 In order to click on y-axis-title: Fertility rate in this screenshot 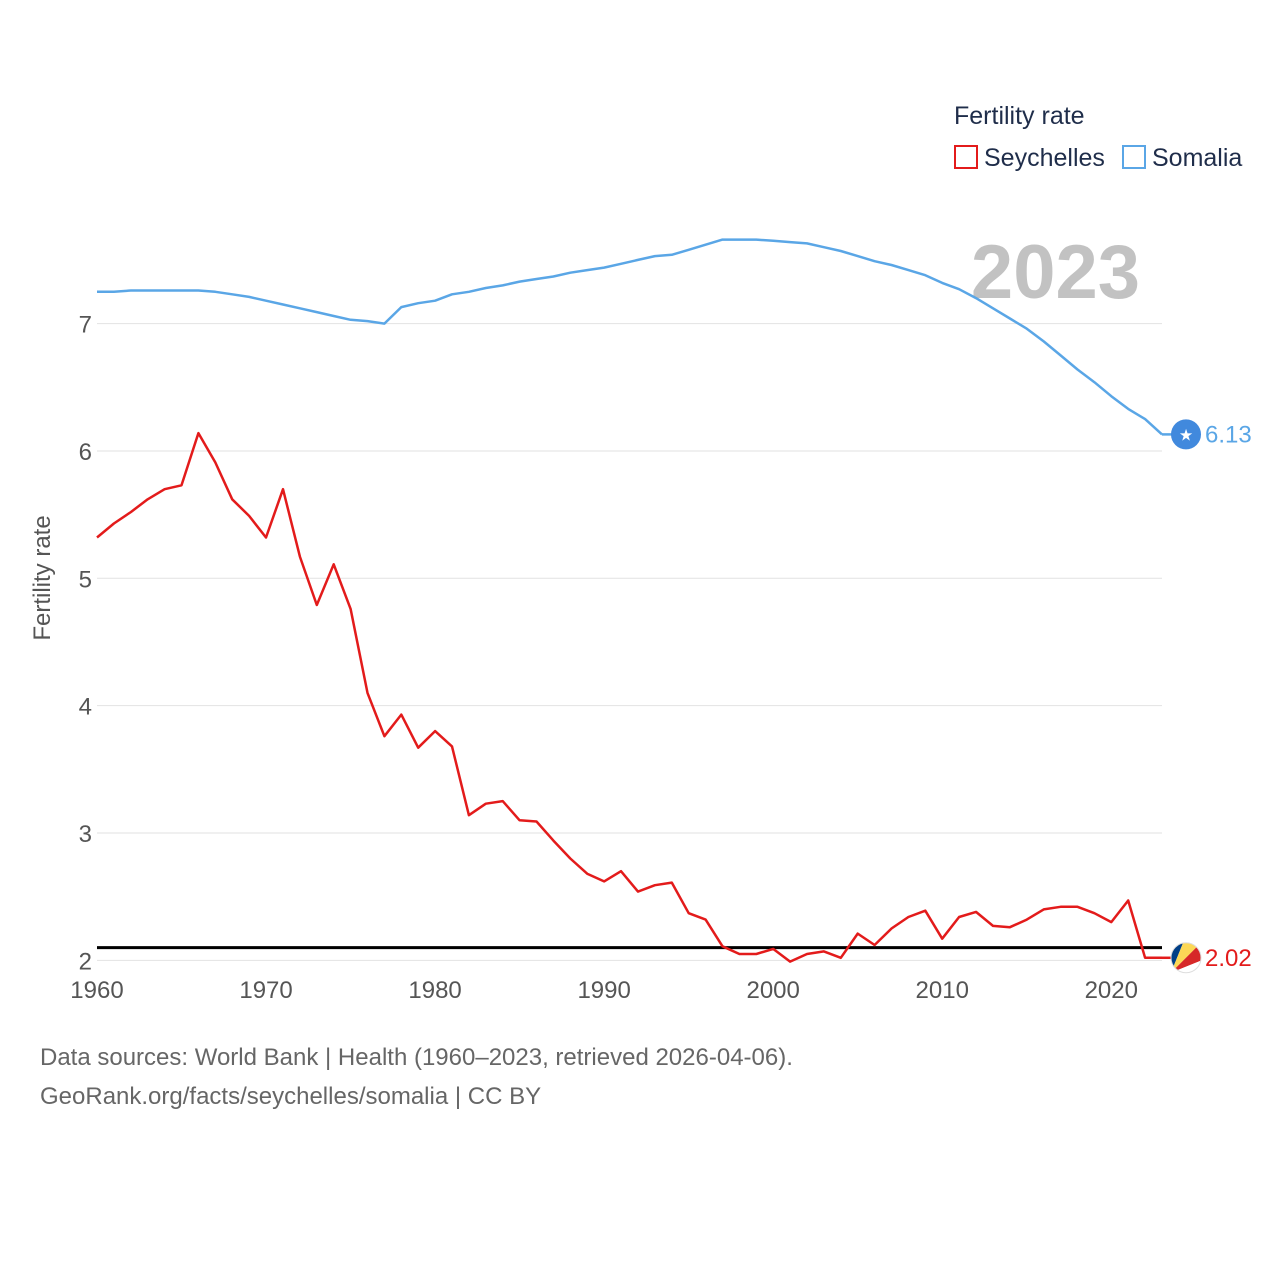, I will do `click(42, 577)`.